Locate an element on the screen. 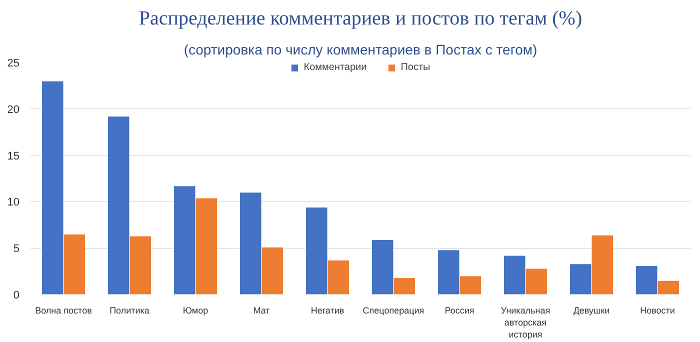 The image size is (700, 342). x-tick-label: Юмор is located at coordinates (195, 311).